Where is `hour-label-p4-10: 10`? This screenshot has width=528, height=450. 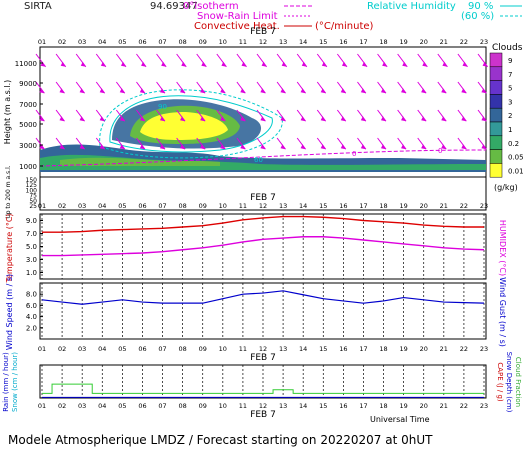 hour-label-p4-10: 10 is located at coordinates (223, 349).